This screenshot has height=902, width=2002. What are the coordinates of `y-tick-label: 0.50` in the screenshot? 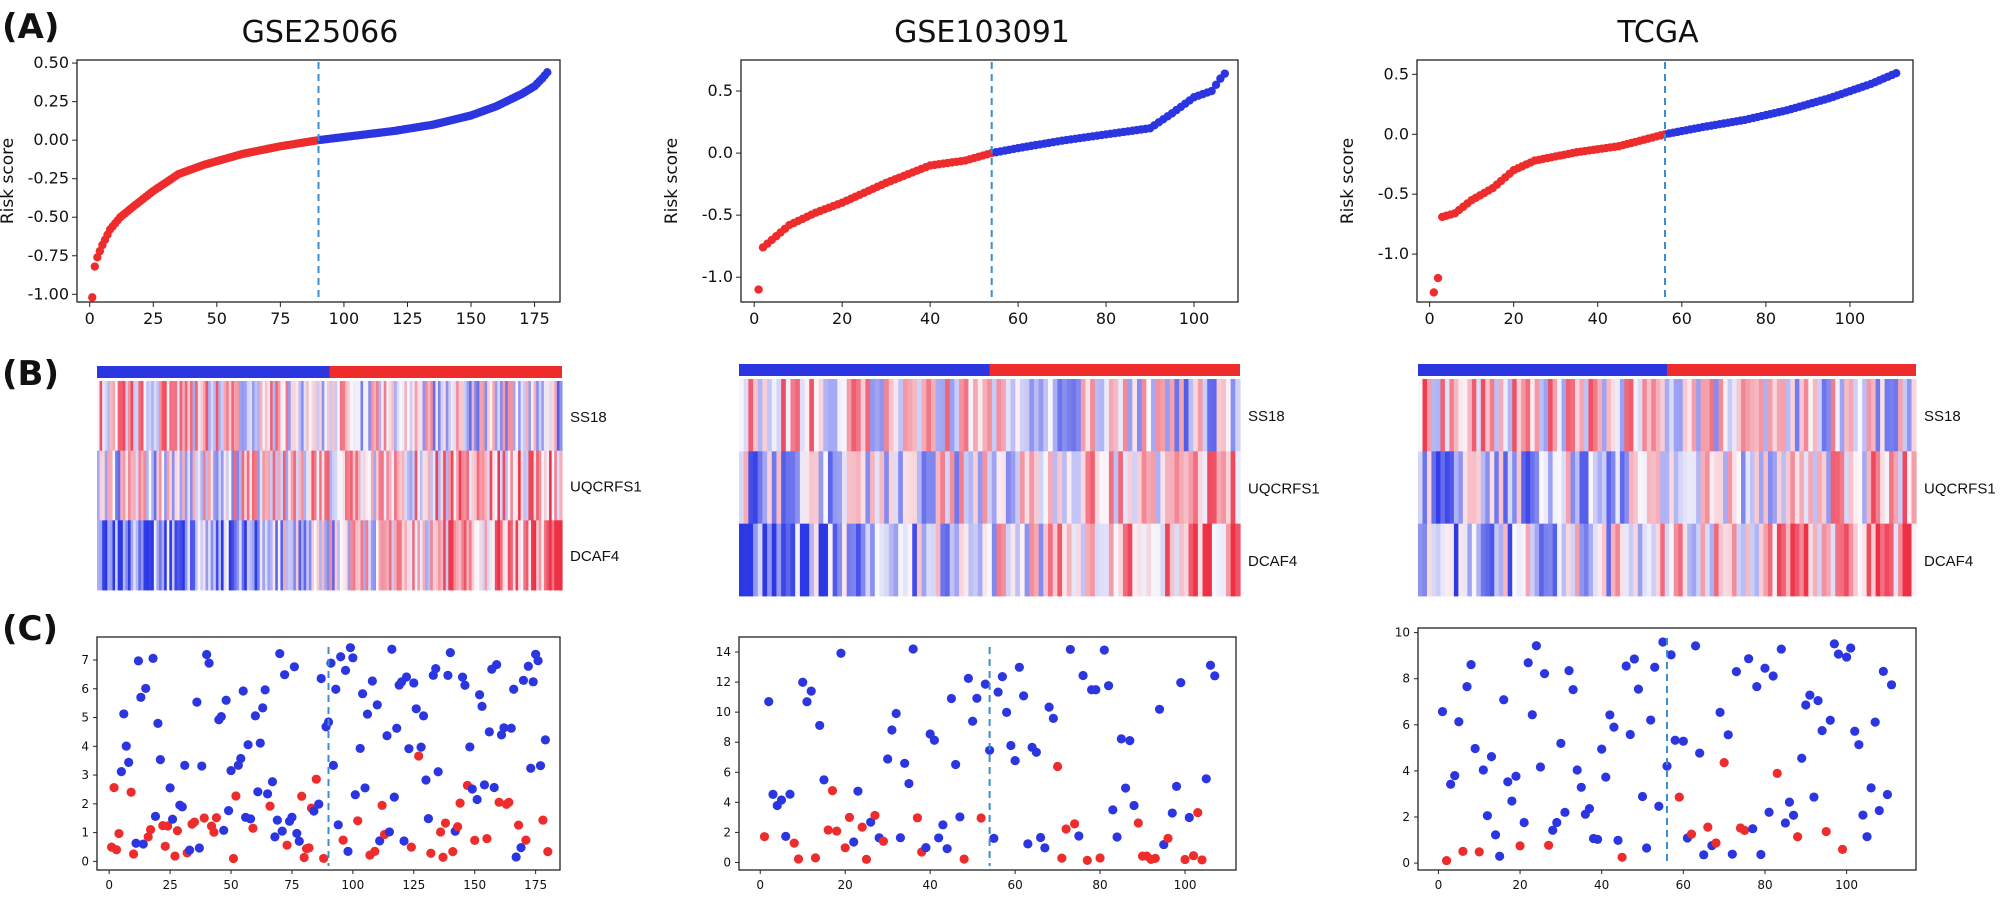 It's located at (51, 62).